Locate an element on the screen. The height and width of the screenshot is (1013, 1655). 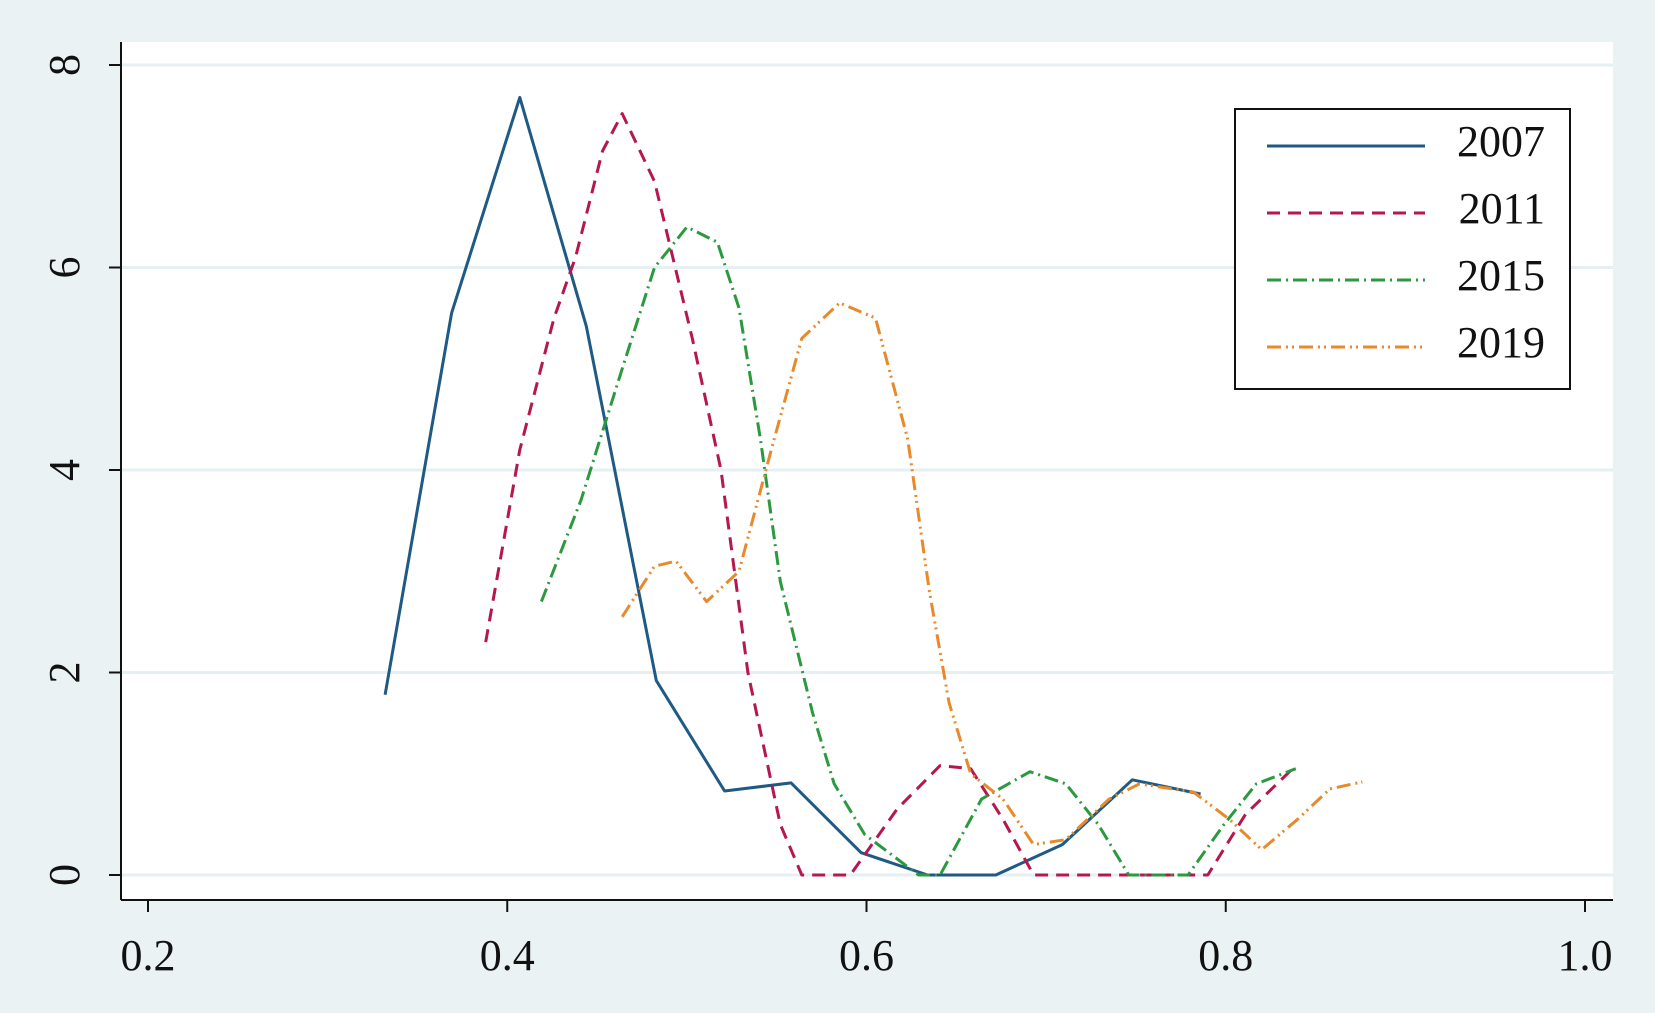
x-tick-label: 0.4 is located at coordinates (507, 955).